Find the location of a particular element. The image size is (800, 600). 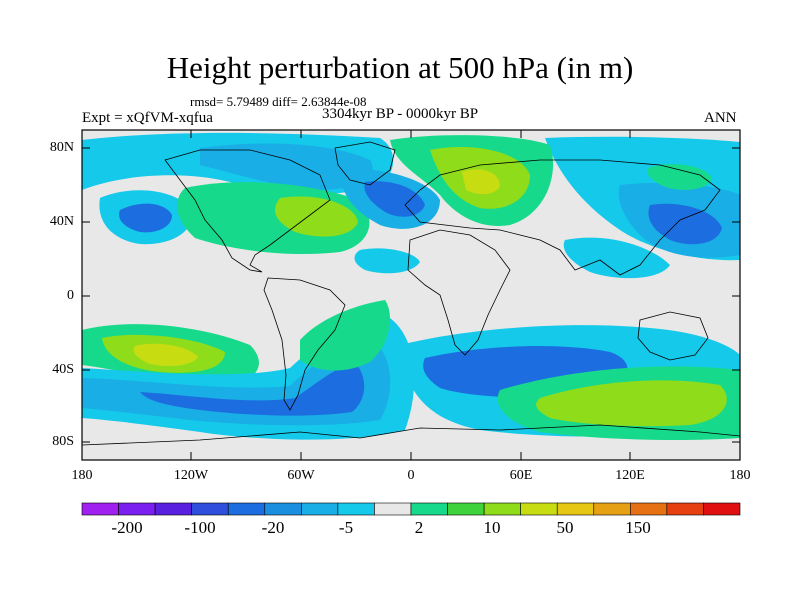

contour-npacific-blue is located at coordinates (145, 218).